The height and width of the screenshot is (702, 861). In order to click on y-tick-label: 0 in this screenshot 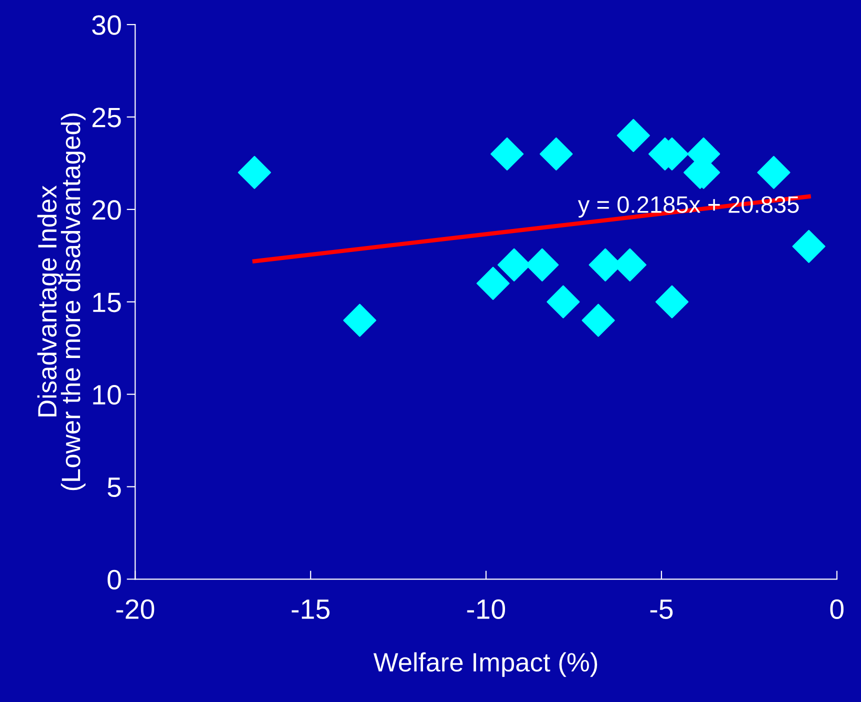, I will do `click(114, 580)`.